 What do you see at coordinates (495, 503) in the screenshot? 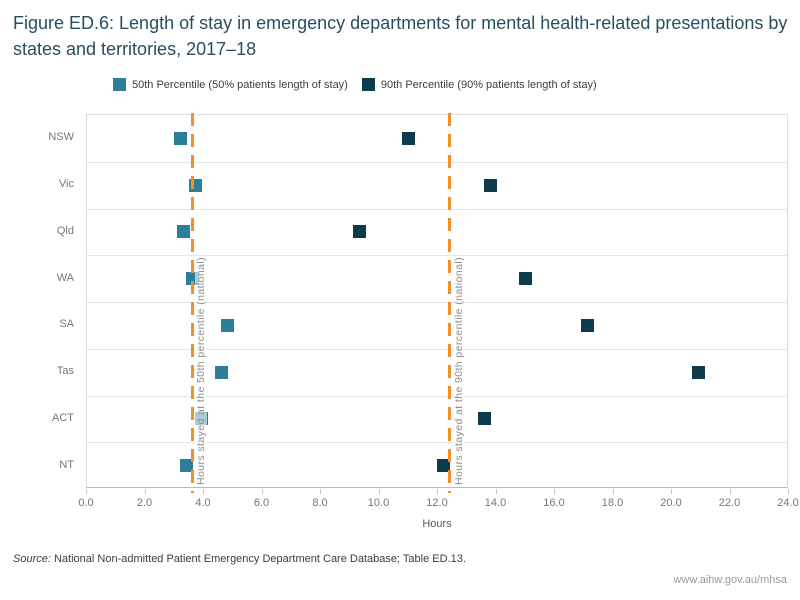
I see `x-tick-label: 14.0` at bounding box center [495, 503].